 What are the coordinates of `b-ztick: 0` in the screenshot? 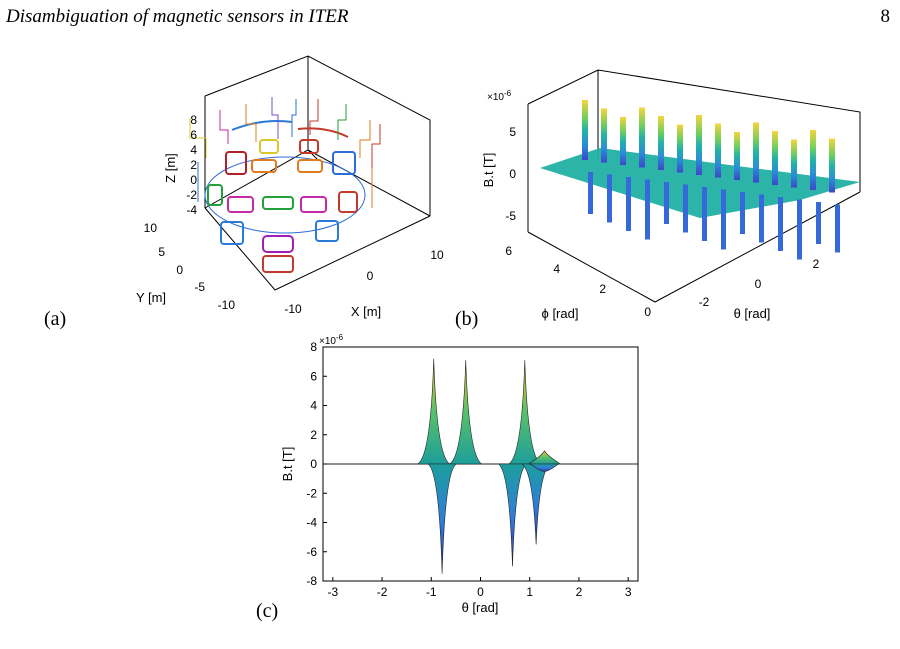 It's located at (512, 174).